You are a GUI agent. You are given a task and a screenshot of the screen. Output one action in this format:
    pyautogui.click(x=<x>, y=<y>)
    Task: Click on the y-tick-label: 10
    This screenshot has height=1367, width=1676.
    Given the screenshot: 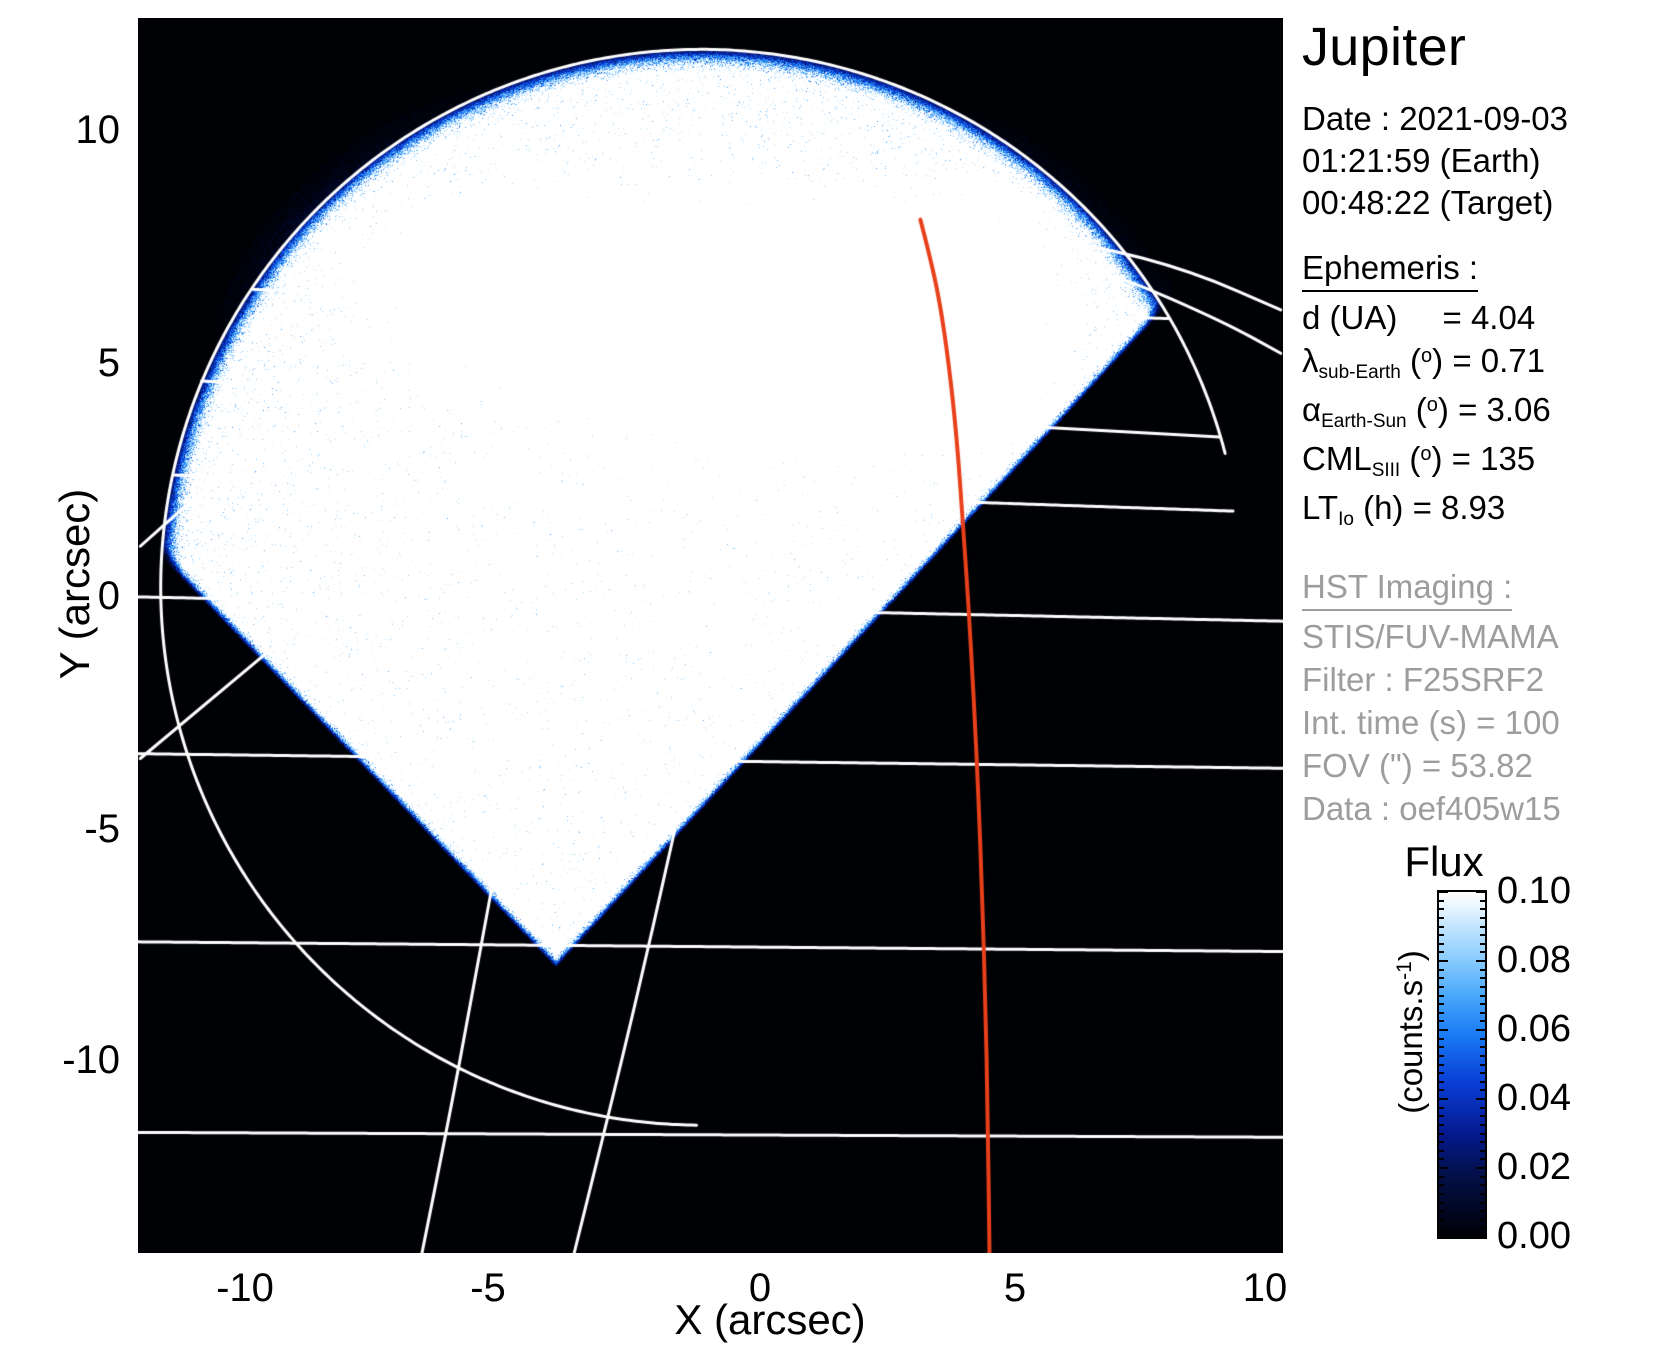 What is the action you would take?
    pyautogui.click(x=98, y=130)
    